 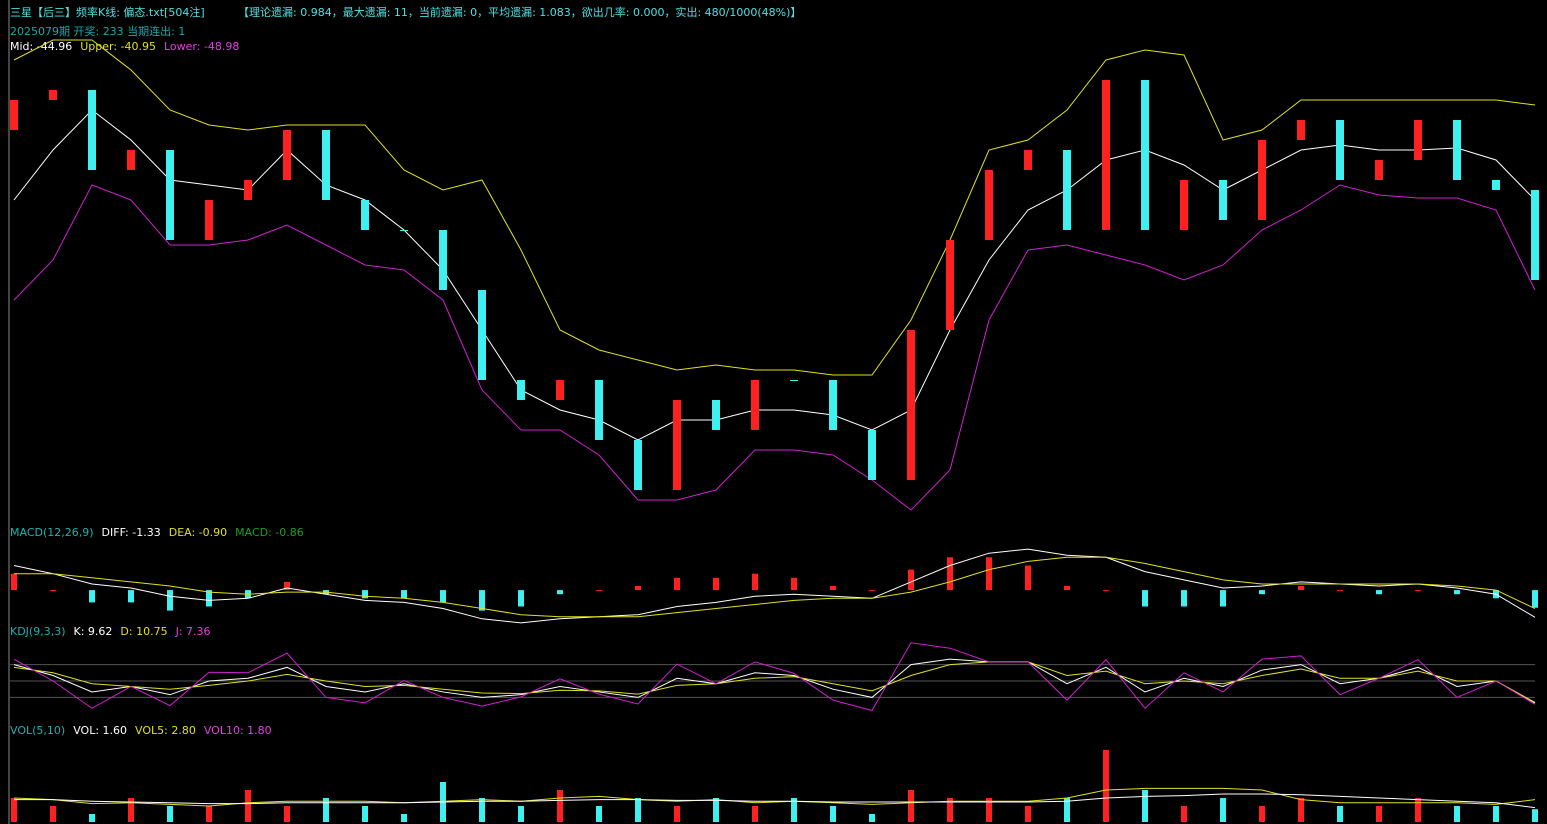 What do you see at coordinates (107, 12) in the screenshot?
I see `chart-title: 三星【后三】频率K线: 偏态.txt[504注]` at bounding box center [107, 12].